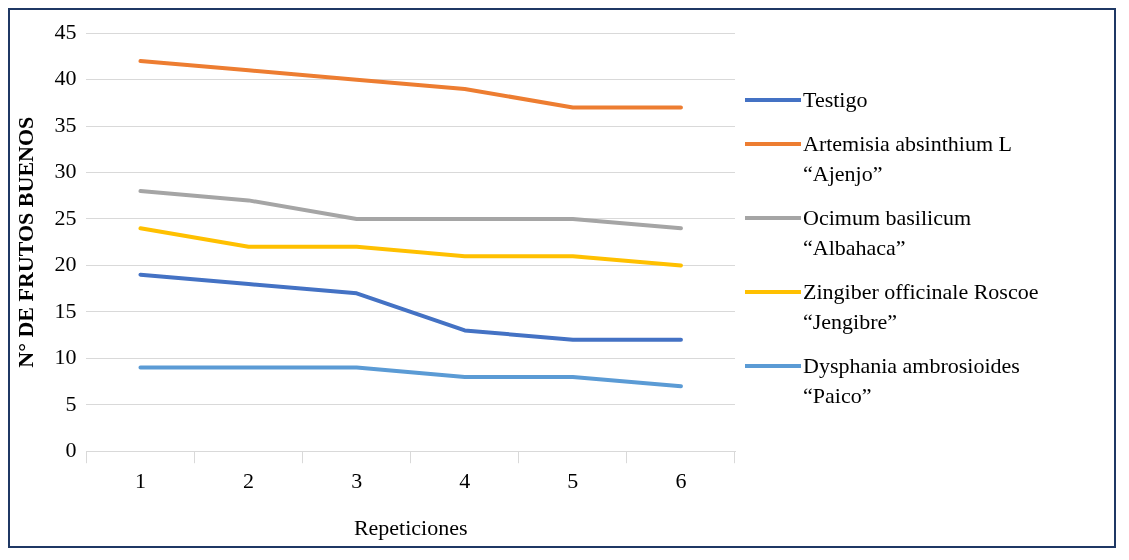 The height and width of the screenshot is (560, 1129). Describe the element at coordinates (25, 242) in the screenshot. I see `y-axis-title: N° DE FRUTOS BUENOS` at that location.